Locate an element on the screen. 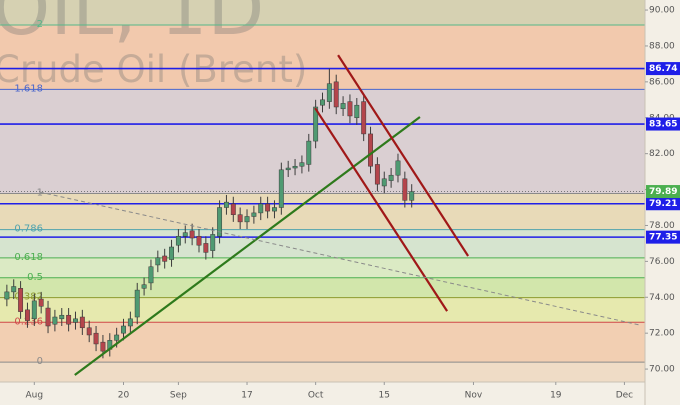 The width and height of the screenshot is (680, 405). fib-level-label: 1.618 is located at coordinates (28, 88).